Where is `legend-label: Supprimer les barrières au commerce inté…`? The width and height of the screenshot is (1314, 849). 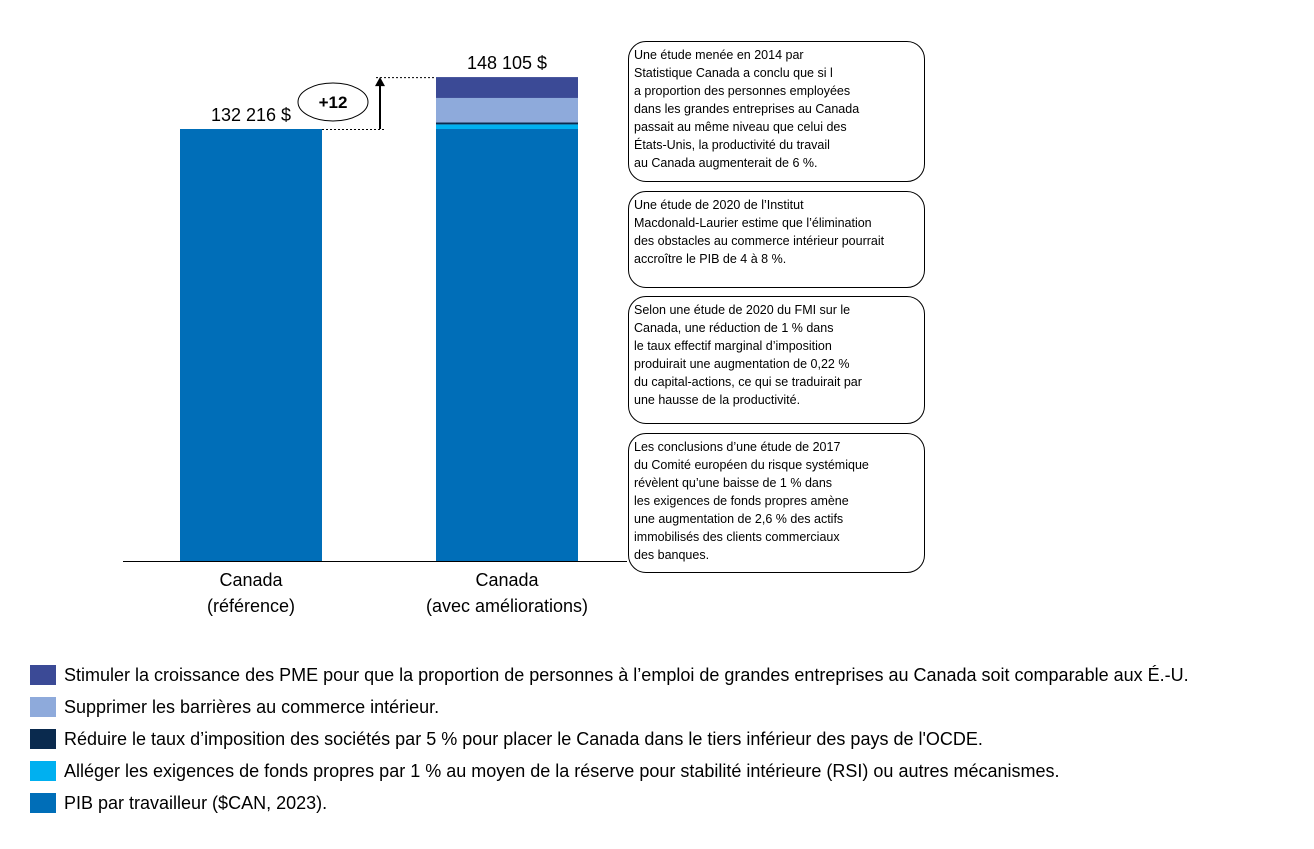
legend-label: Supprimer les barrières au commerce inté… is located at coordinates (252, 706).